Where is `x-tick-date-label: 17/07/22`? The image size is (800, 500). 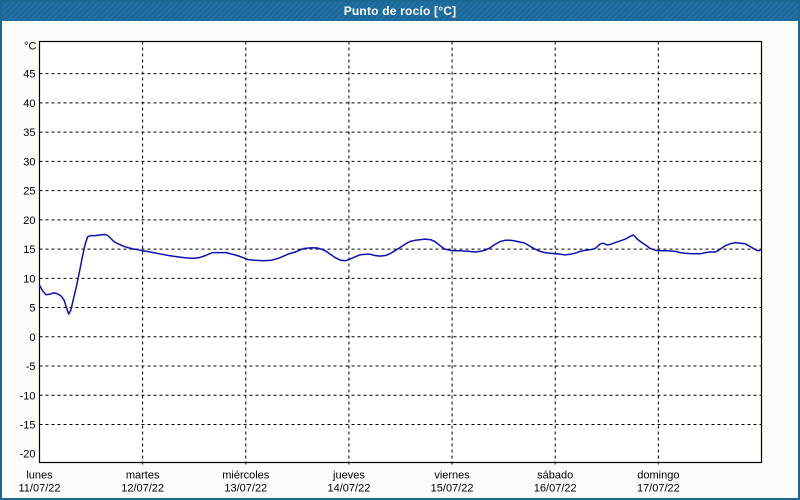
x-tick-date-label: 17/07/22 is located at coordinates (658, 489).